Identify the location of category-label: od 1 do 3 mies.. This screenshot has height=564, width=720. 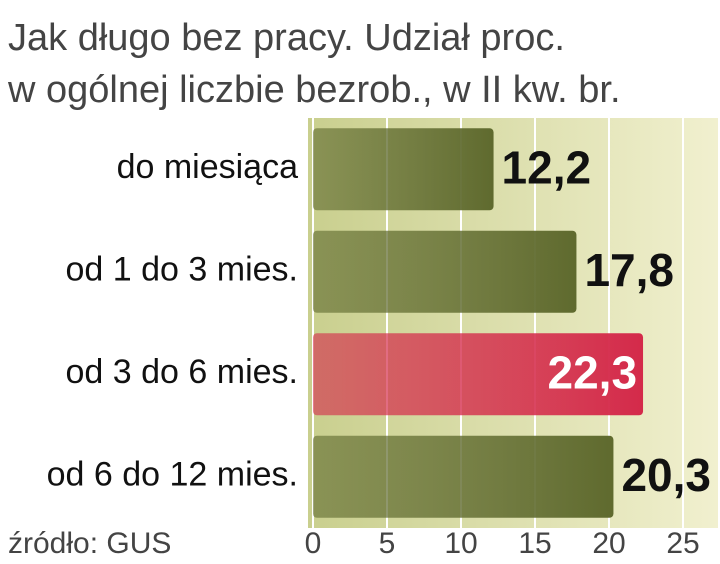
(182, 270).